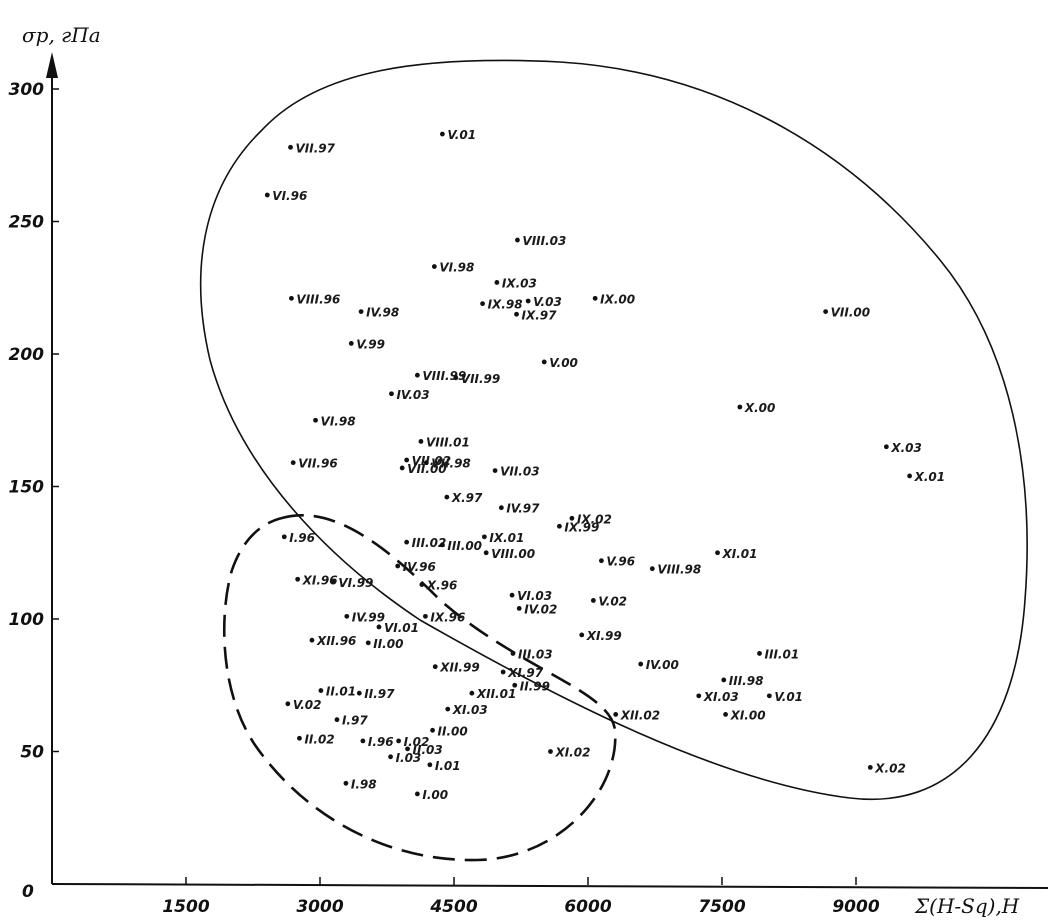 The width and height of the screenshot is (1053, 923). Describe the element at coordinates (319, 739) in the screenshot. I see `data-point-label: II.02` at that location.